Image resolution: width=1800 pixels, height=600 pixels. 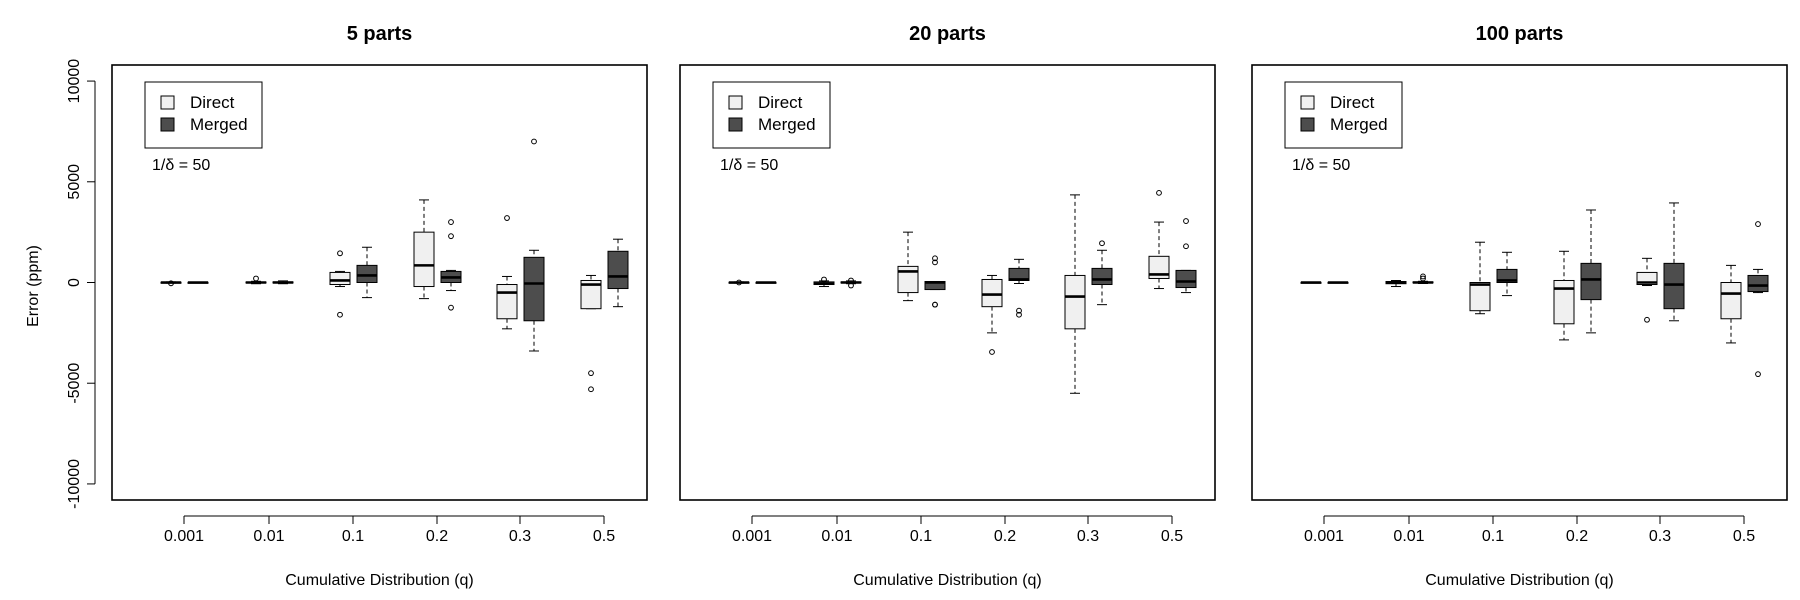 I want to click on panel-title: 5 parts, so click(x=380, y=34).